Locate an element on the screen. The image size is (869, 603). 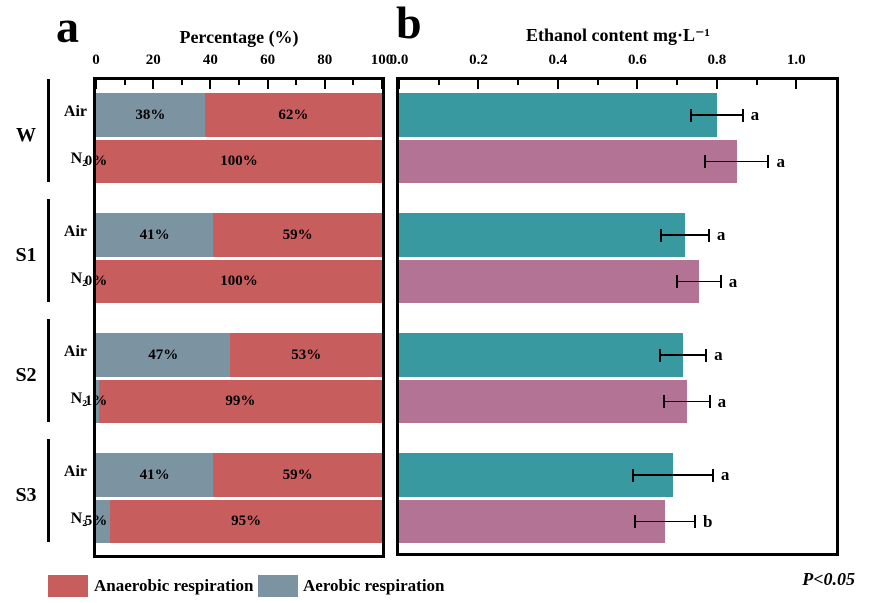
segment-value-label: 99% is located at coordinates (240, 401).